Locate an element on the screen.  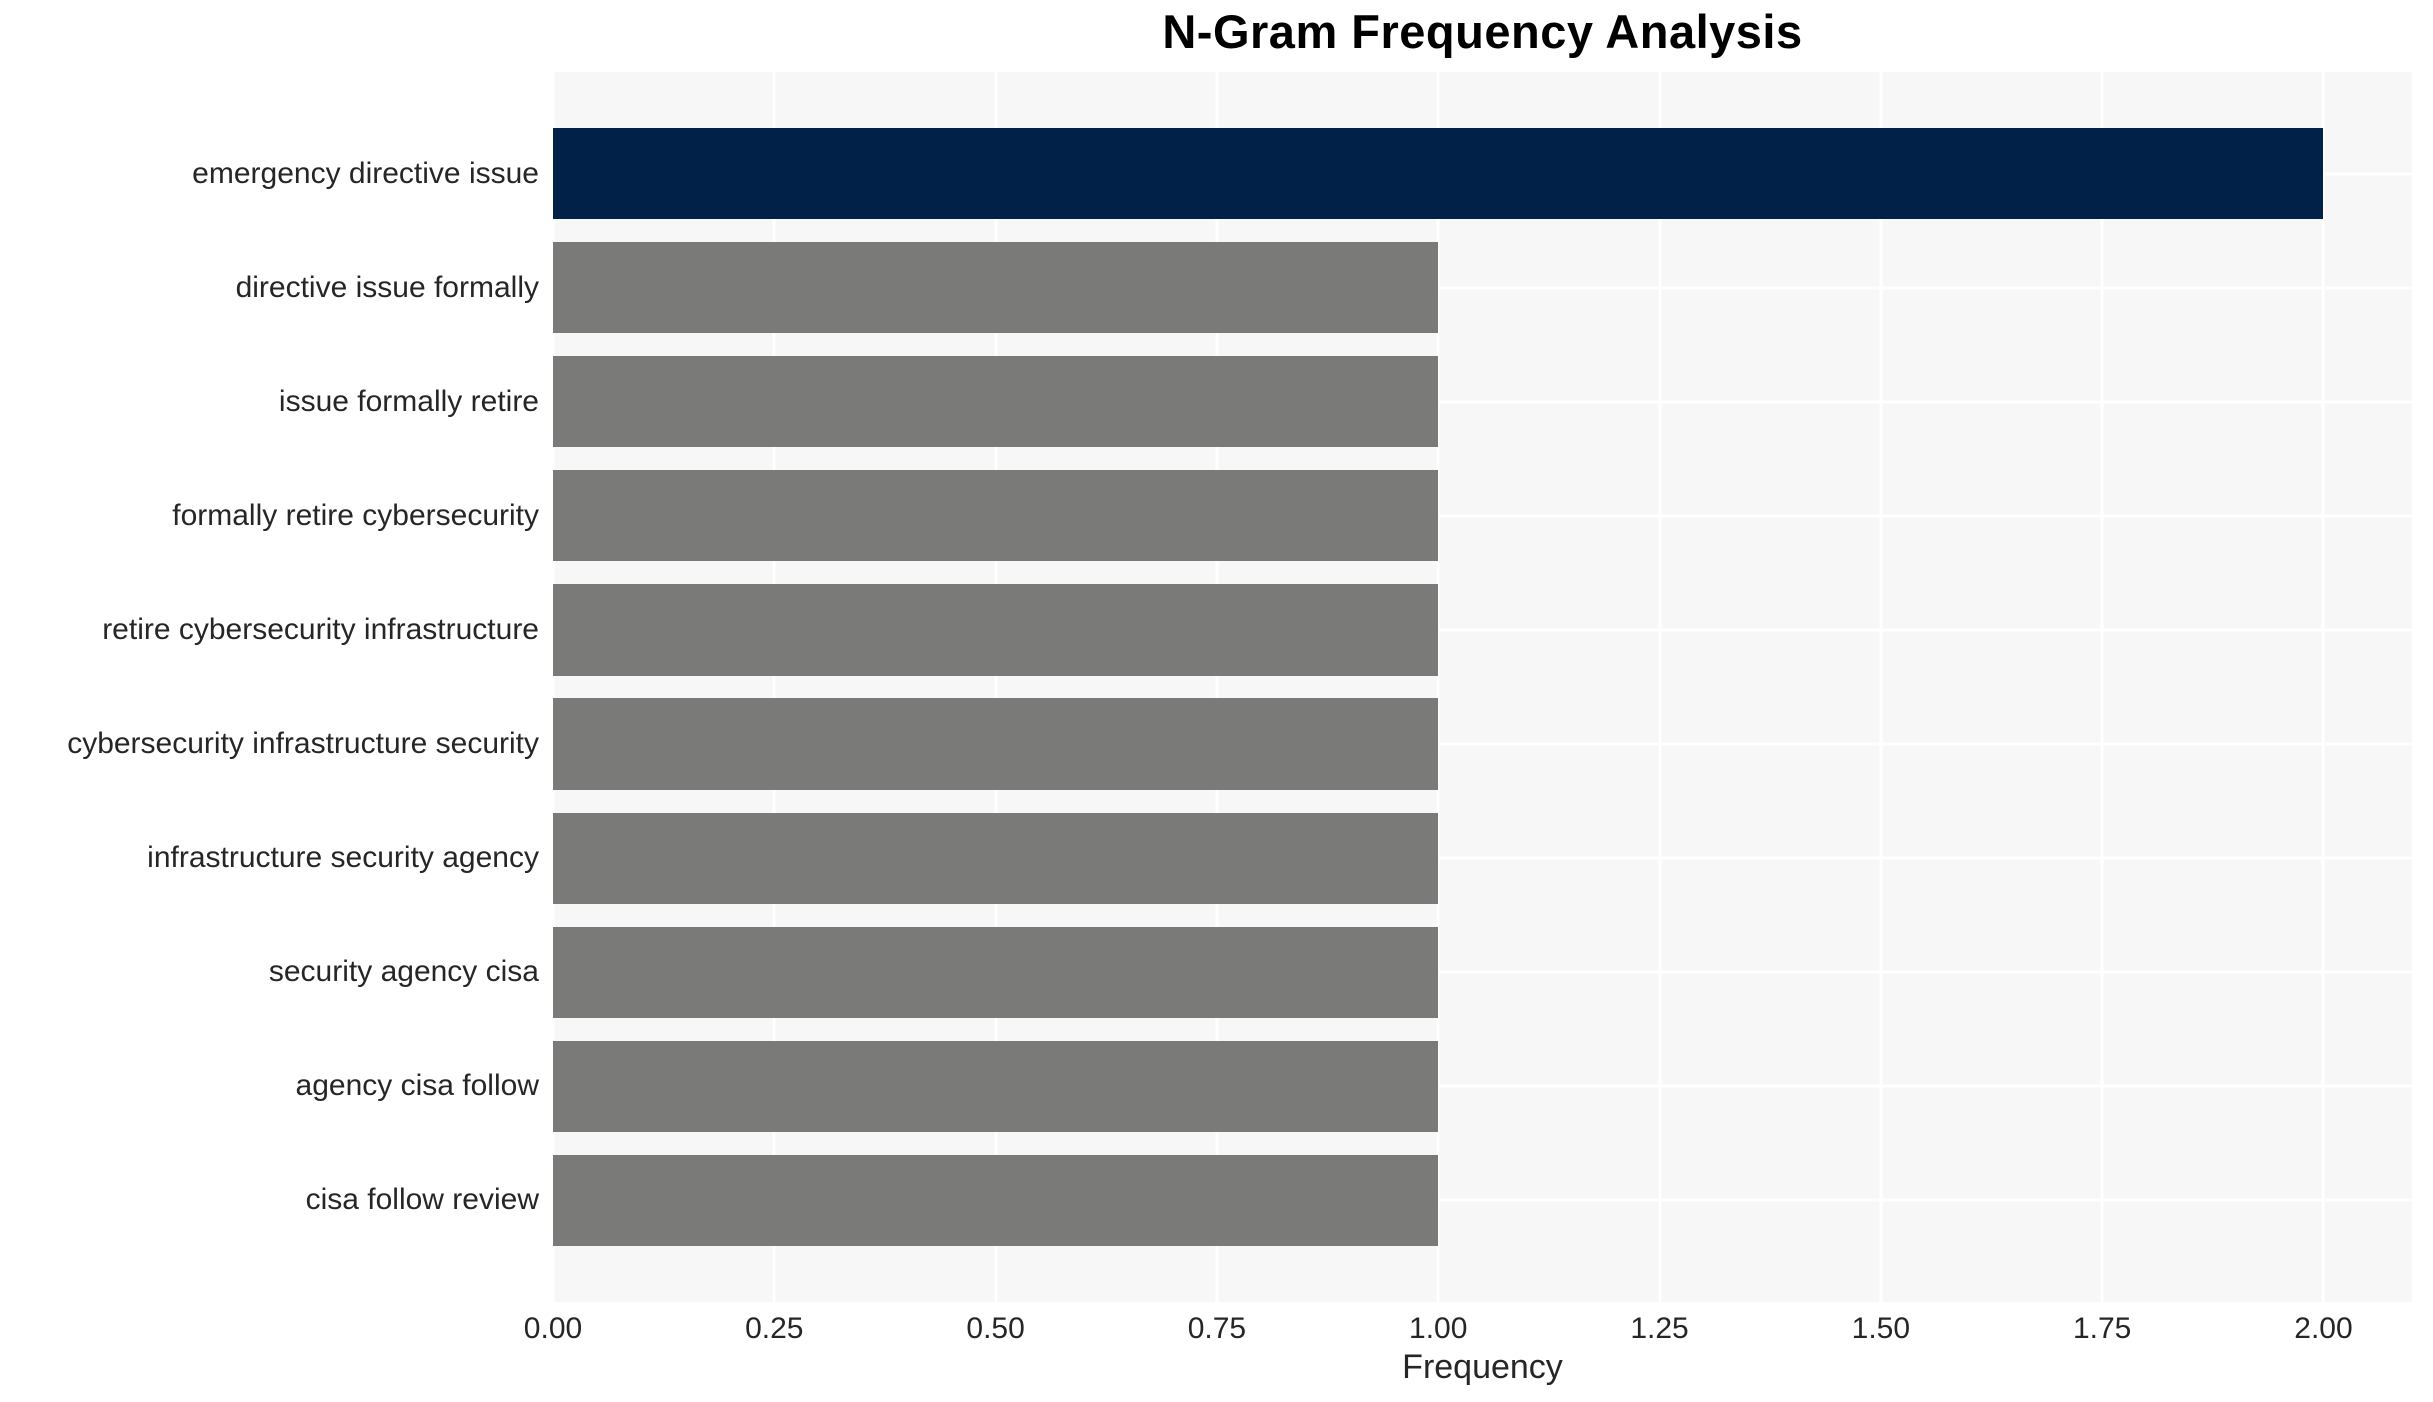
x-tick-label: 0.50 is located at coordinates (995, 1328).